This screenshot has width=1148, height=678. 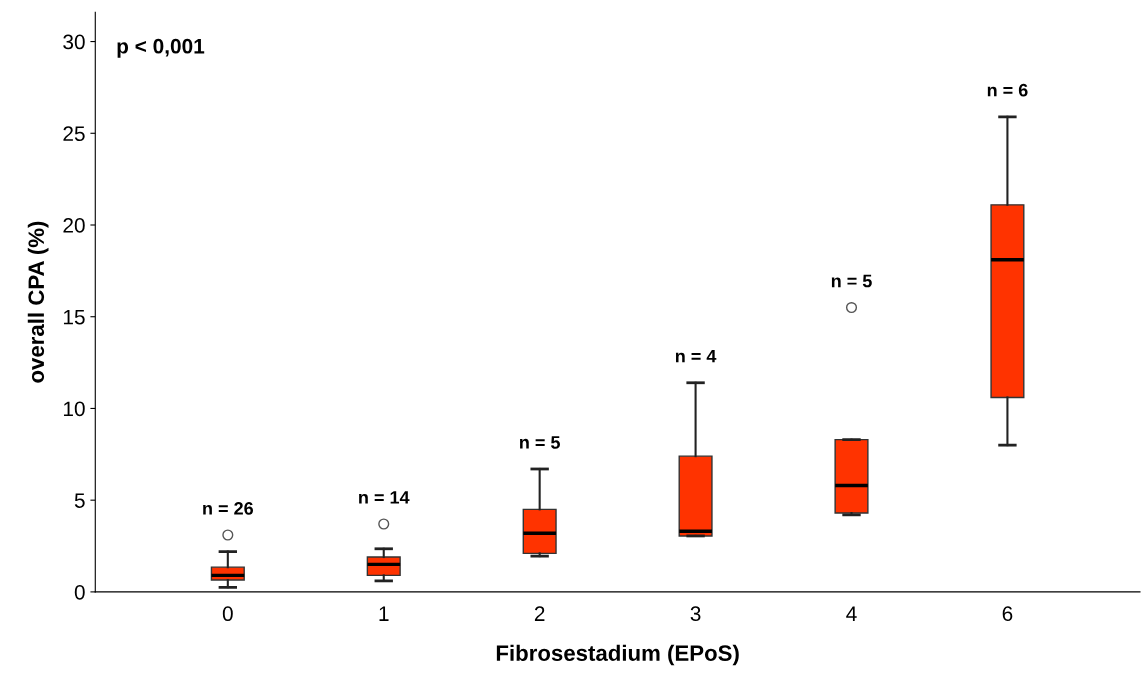 What do you see at coordinates (74, 225) in the screenshot?
I see `y-tick-label: 20` at bounding box center [74, 225].